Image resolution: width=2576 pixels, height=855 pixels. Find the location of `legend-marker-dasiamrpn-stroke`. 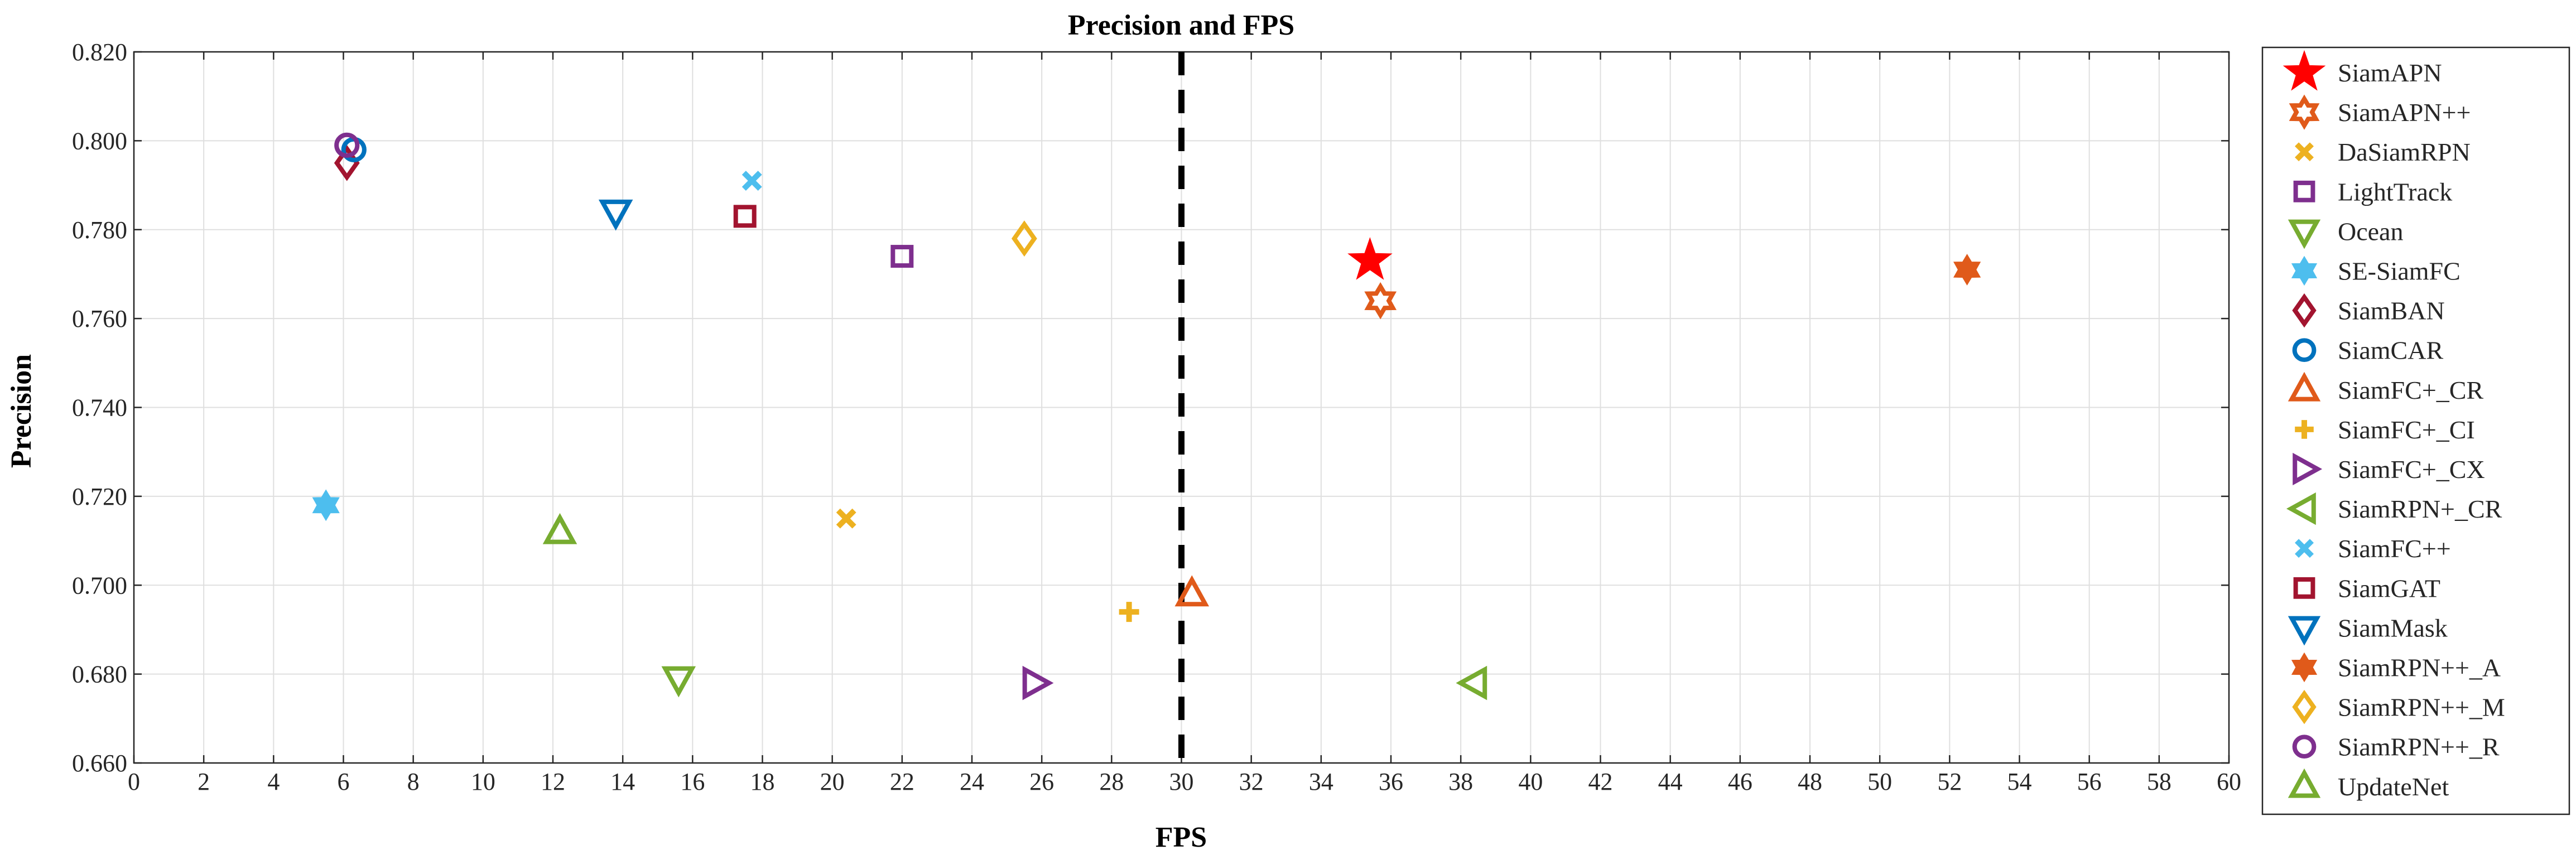

legend-marker-dasiamrpn-stroke is located at coordinates (2305, 152).